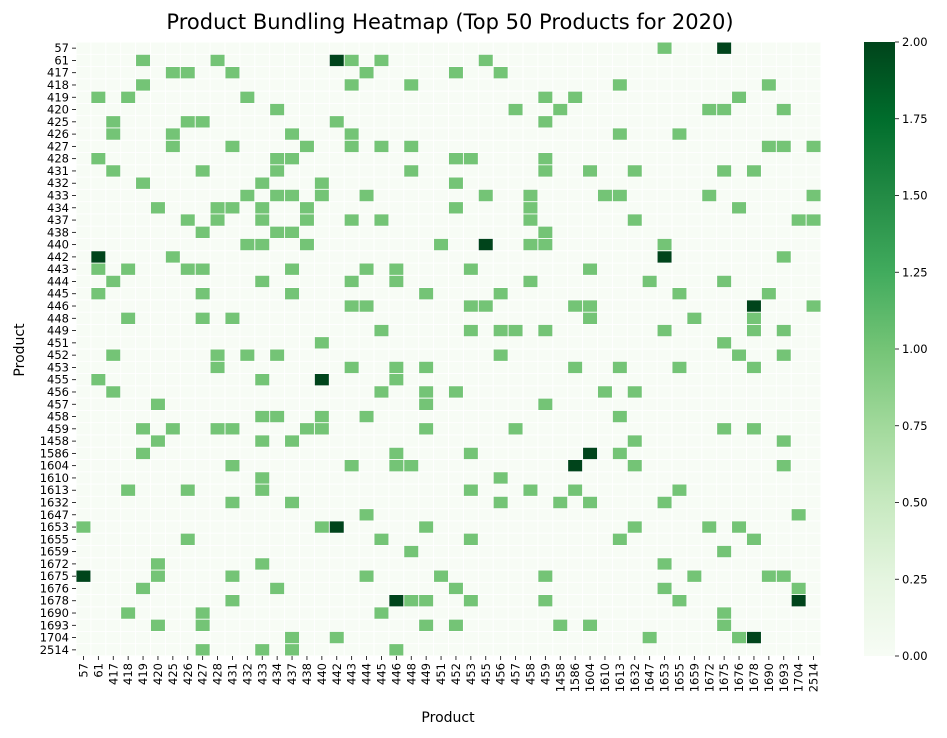 This screenshot has width=947, height=738. I want to click on y-tick-label-448: 448, so click(58, 318).